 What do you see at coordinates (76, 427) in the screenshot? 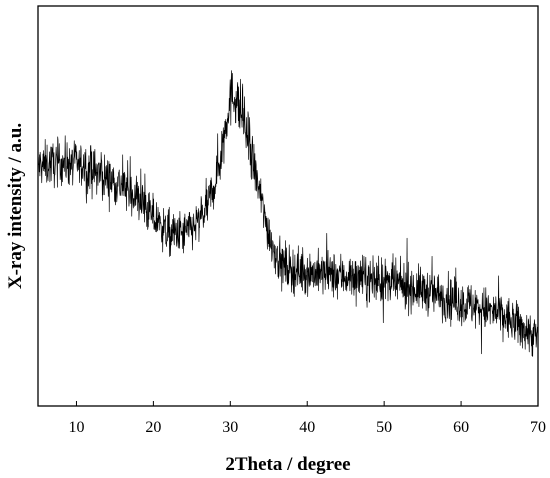
I see `x-tick-label: 10` at bounding box center [76, 427].